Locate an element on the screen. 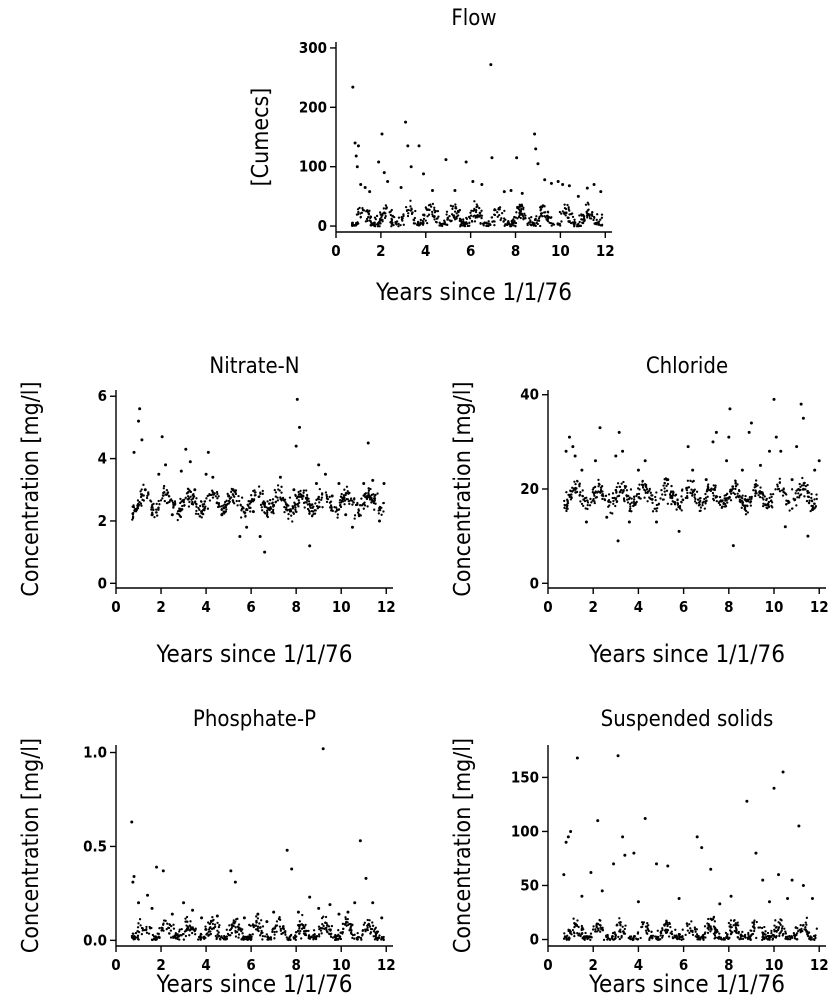 Image resolution: width=838 pixels, height=1002 pixels. x-axis-label: Years since 1/1/76 is located at coordinates (686, 654).